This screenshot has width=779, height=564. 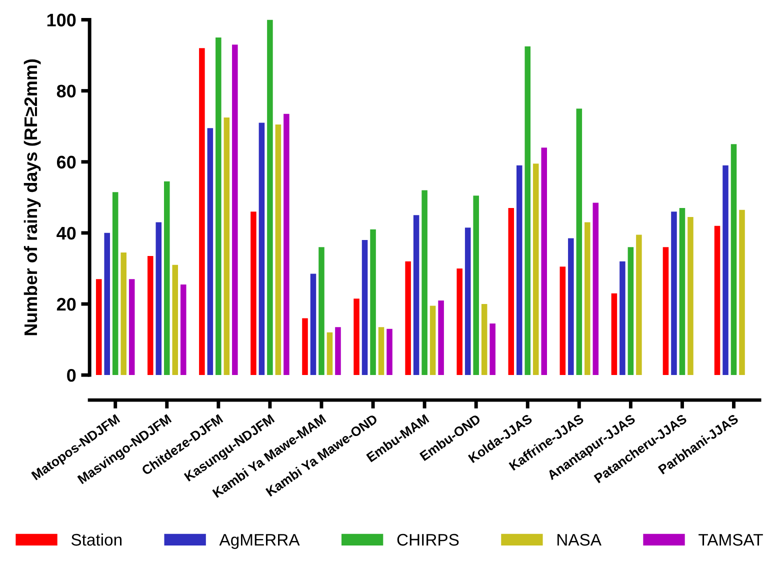 I want to click on y-tick-label: 20, so click(x=66, y=304).